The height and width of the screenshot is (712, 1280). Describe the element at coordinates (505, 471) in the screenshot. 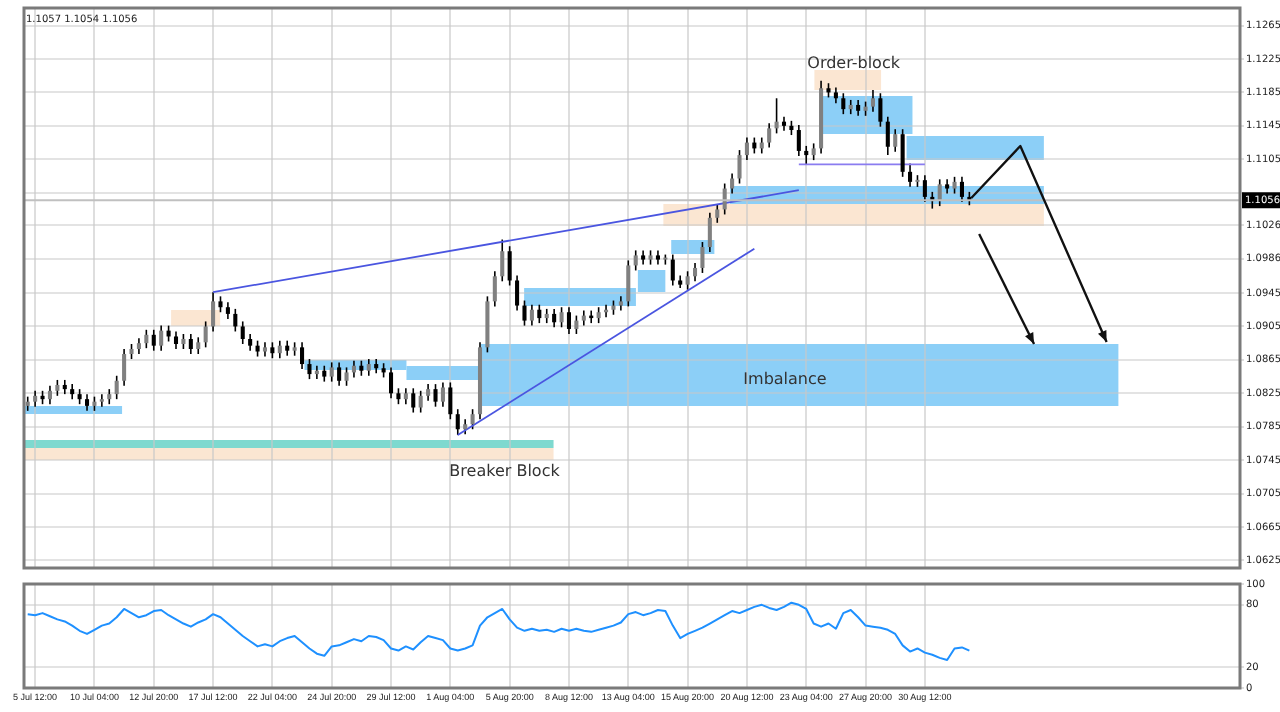

I see `annotation: Breaker Block` at that location.